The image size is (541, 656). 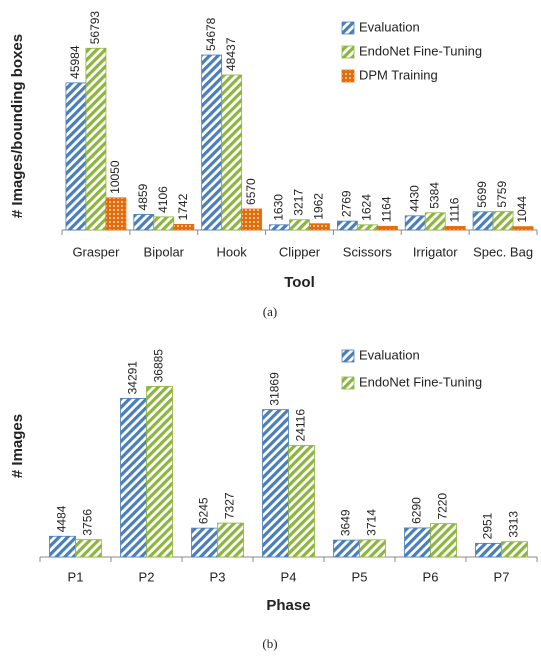 I want to click on x-tick-label: Clipper, so click(x=300, y=251).